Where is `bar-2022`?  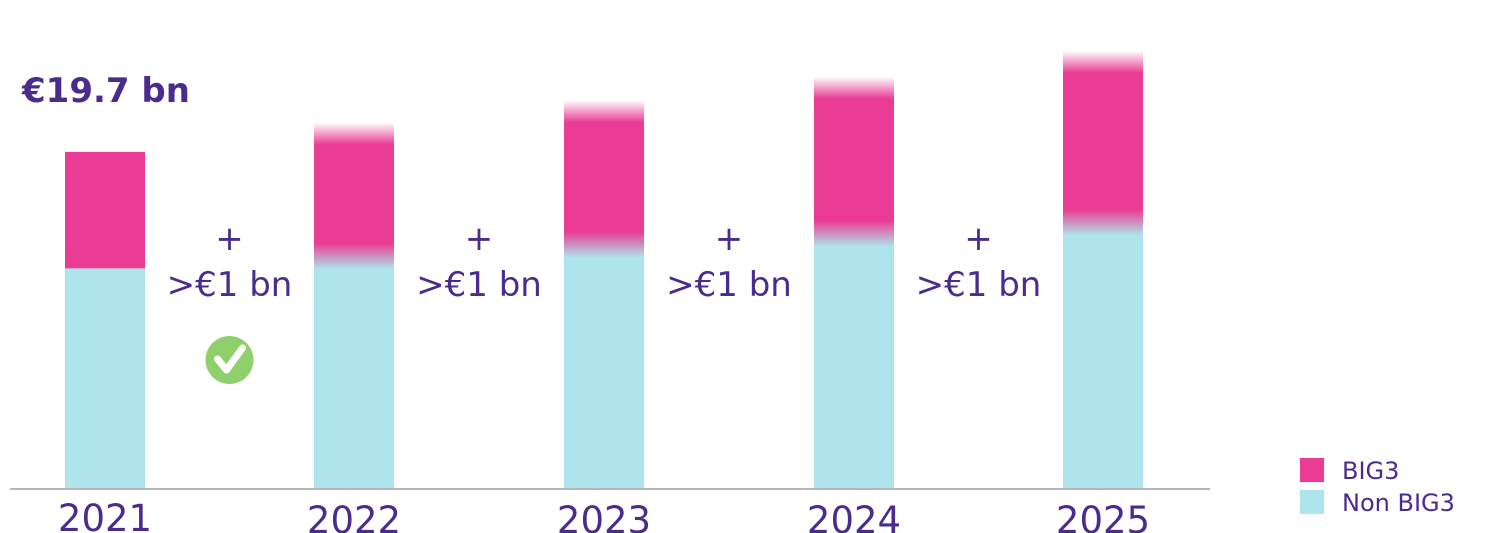 bar-2022 is located at coordinates (354, 305).